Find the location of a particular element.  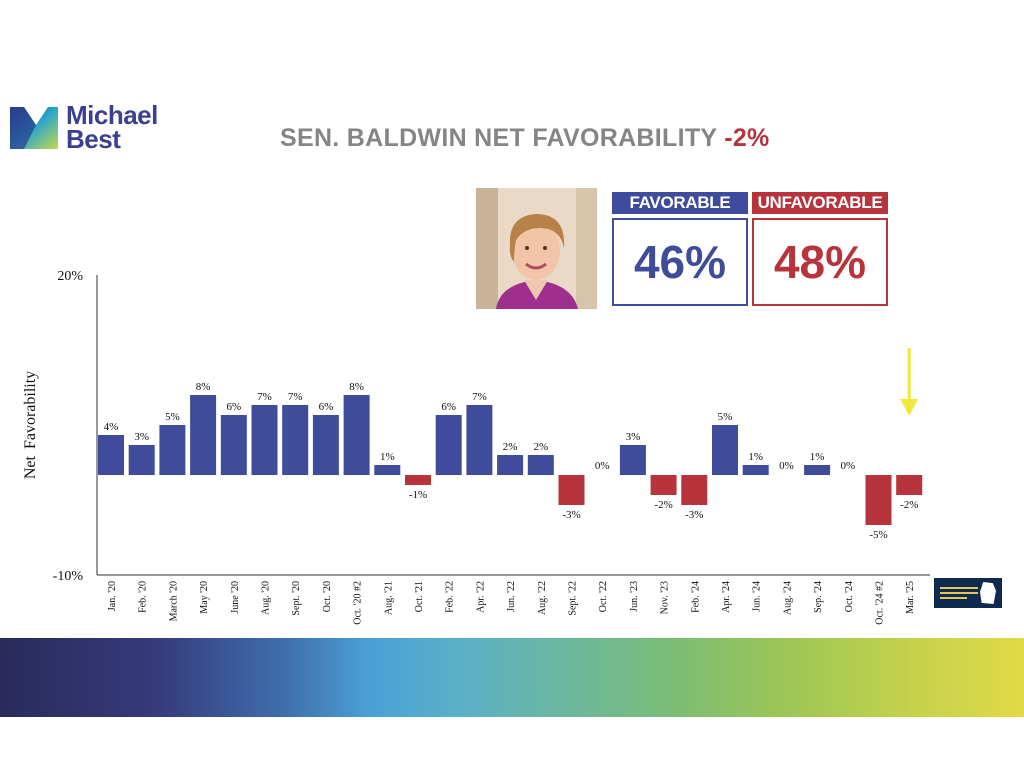

title-text: SEN. BALDWIN NET FAVORABILITY is located at coordinates (498, 138).